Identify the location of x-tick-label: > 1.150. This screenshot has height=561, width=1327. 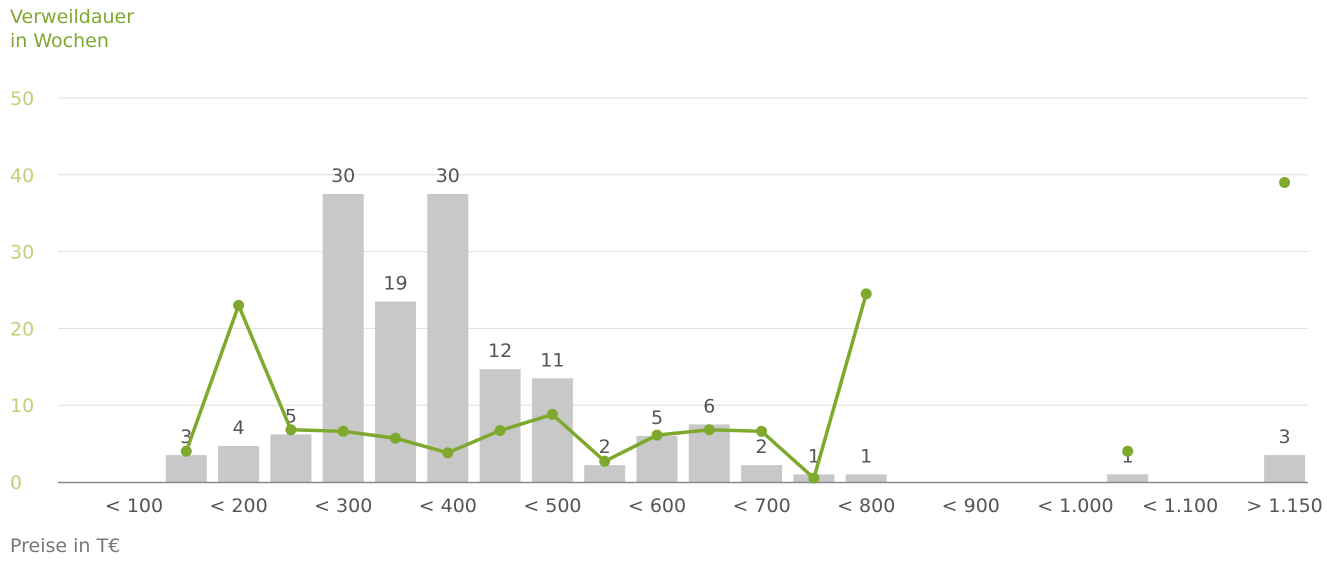
(1284, 506).